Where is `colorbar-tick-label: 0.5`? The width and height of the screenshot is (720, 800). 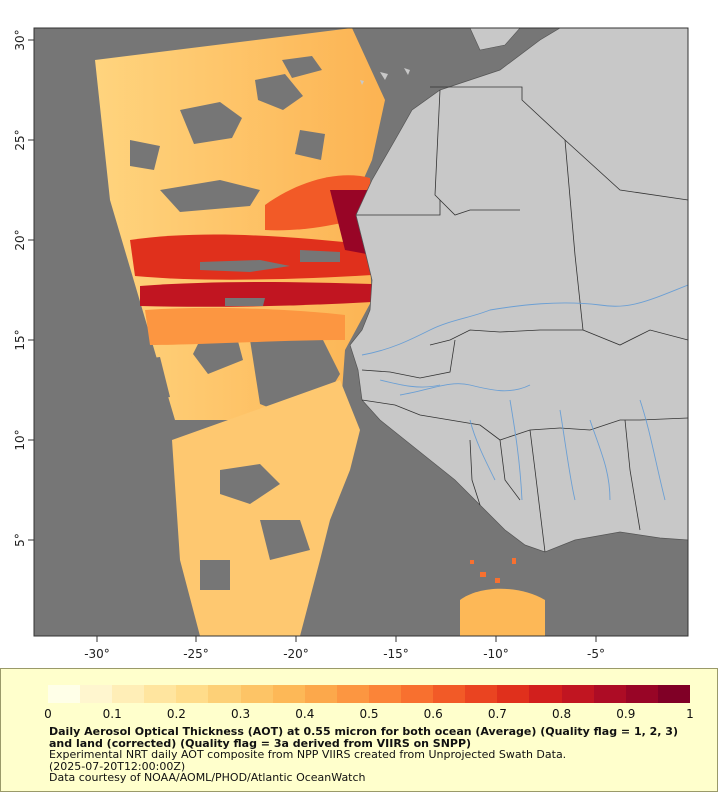 colorbar-tick-label: 0.5 is located at coordinates (369, 714).